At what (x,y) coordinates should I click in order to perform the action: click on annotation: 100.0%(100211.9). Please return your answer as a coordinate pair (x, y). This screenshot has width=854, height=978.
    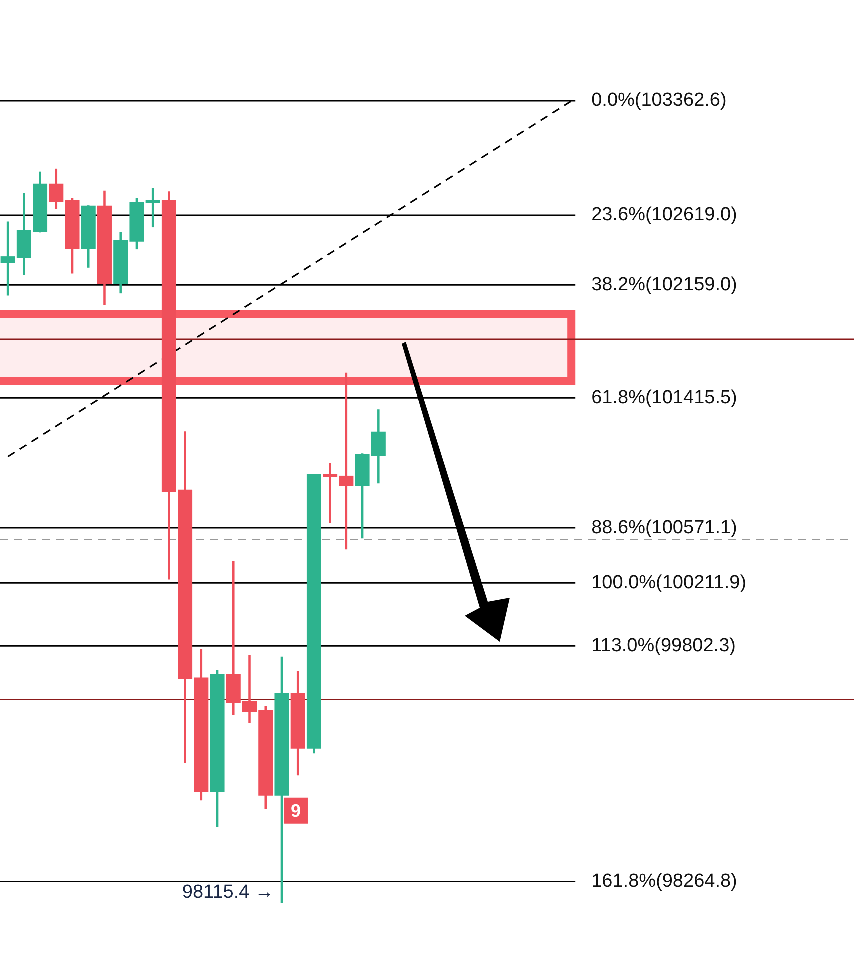
    Looking at the image, I should click on (669, 583).